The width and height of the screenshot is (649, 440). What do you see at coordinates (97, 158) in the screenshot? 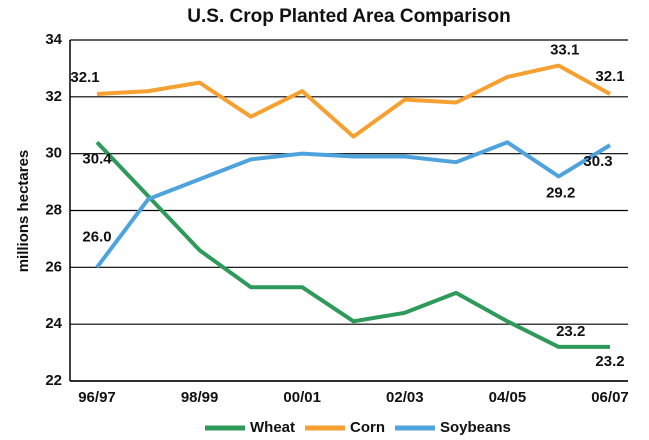
I see `data-label: 30.4` at bounding box center [97, 158].